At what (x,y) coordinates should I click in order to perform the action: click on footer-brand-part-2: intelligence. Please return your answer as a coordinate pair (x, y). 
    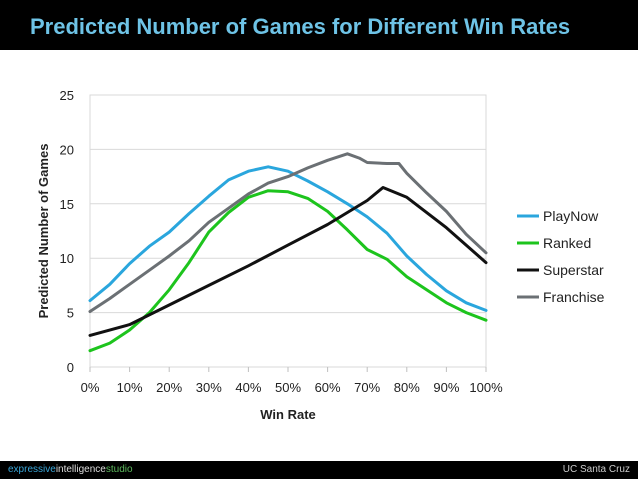
    Looking at the image, I should click on (80, 469).